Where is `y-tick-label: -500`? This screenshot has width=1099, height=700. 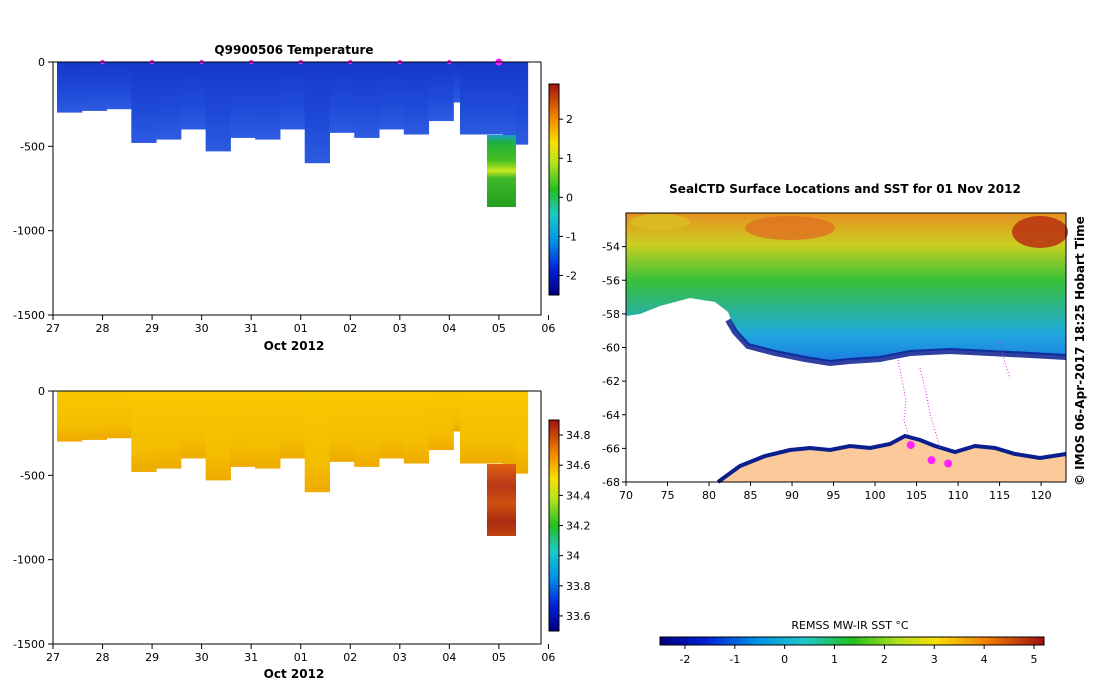
y-tick-label: -500 is located at coordinates (32, 475).